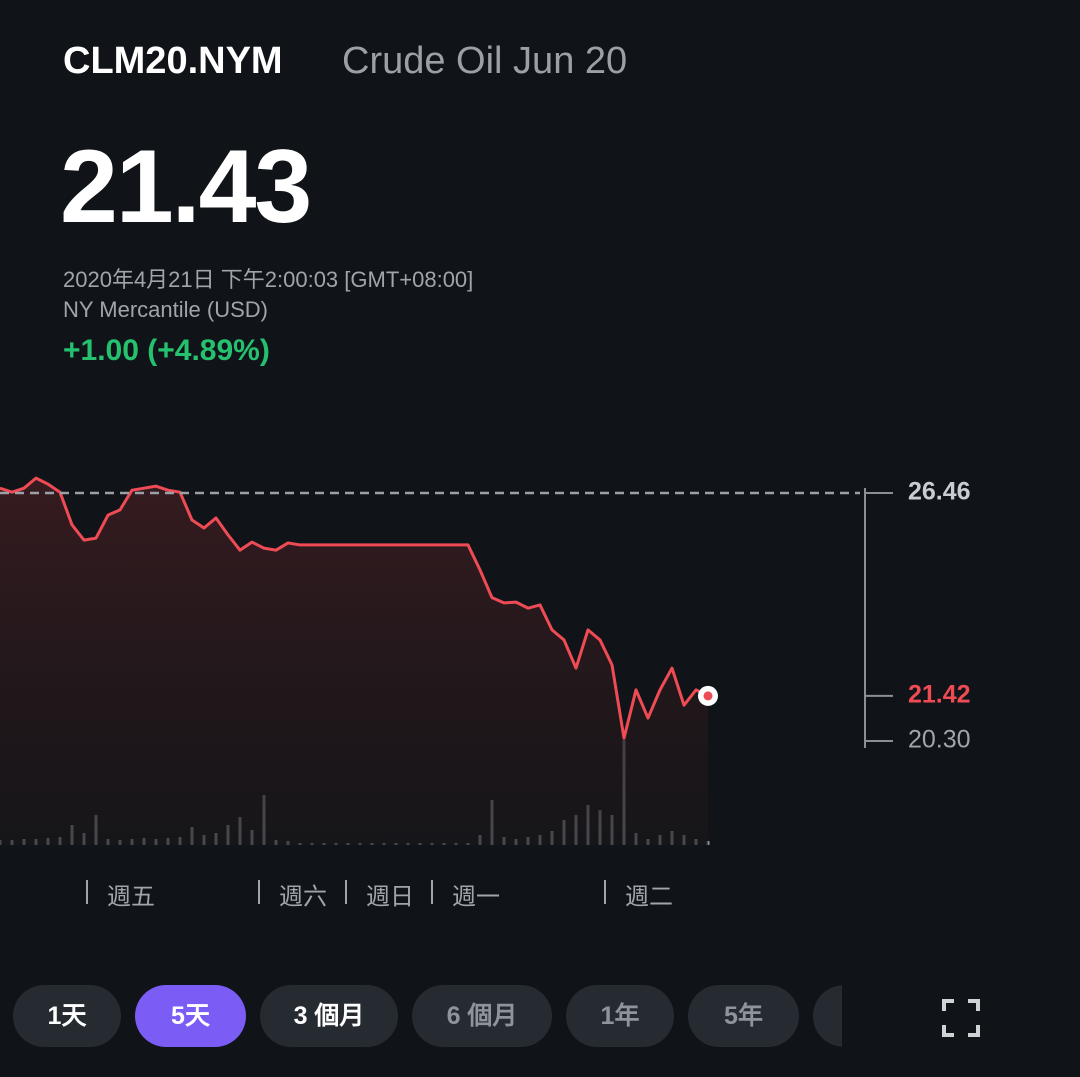  What do you see at coordinates (67, 1016) in the screenshot?
I see `range-button: 1天` at bounding box center [67, 1016].